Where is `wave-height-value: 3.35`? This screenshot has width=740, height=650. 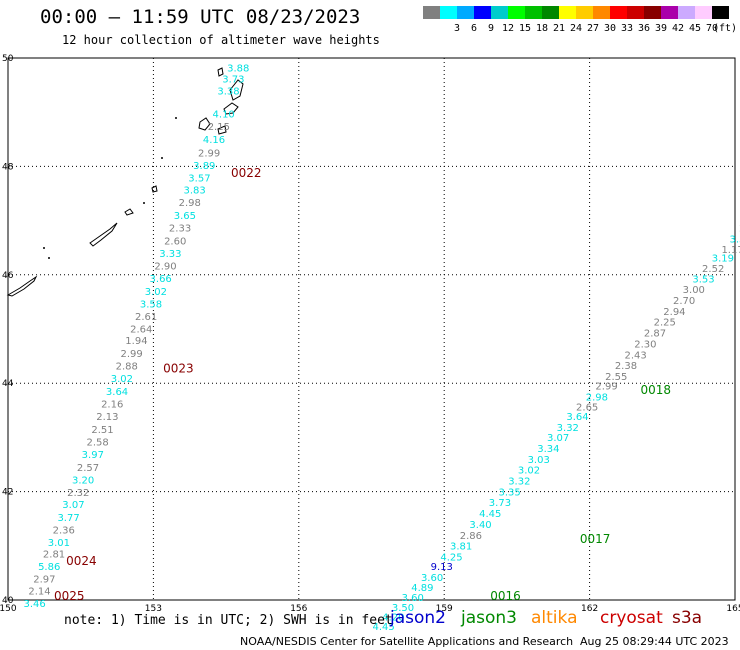 wave-height-value: 3.35 is located at coordinates (509, 492).